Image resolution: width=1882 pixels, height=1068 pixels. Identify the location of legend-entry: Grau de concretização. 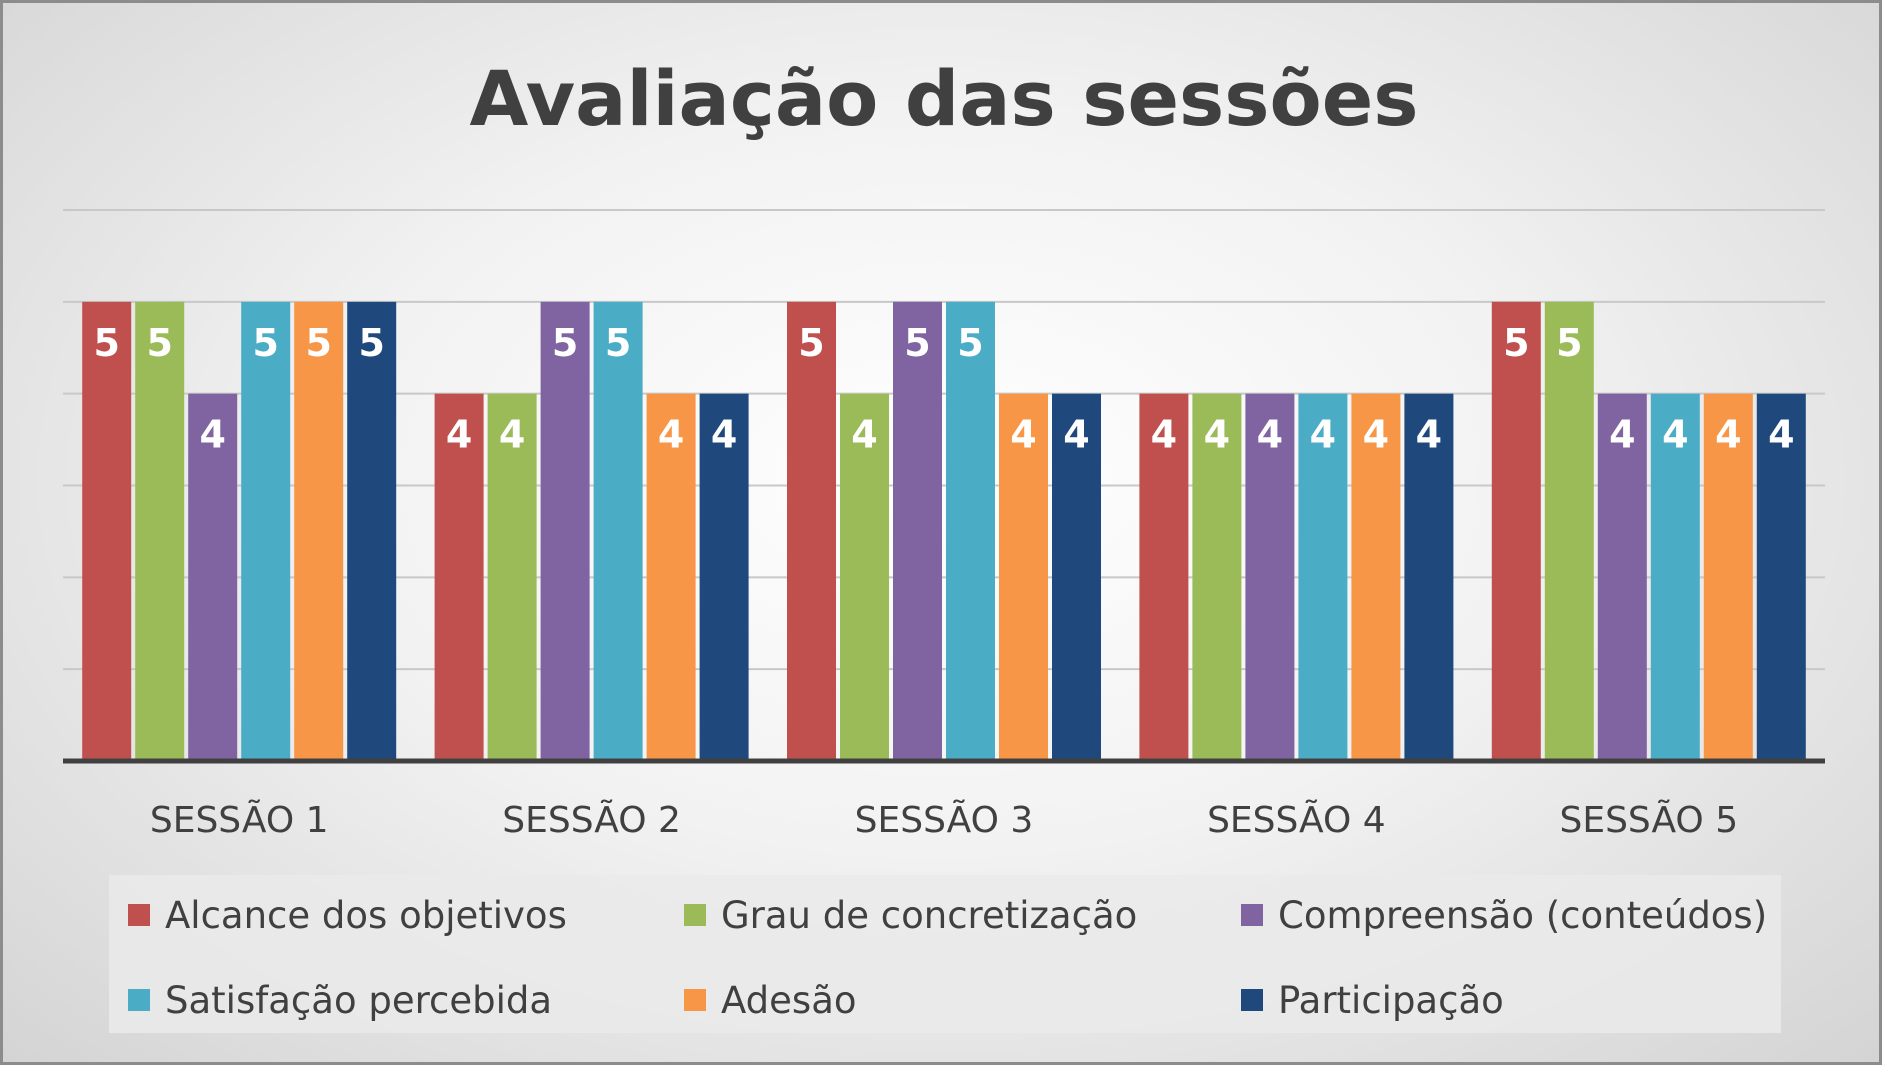
(929, 915).